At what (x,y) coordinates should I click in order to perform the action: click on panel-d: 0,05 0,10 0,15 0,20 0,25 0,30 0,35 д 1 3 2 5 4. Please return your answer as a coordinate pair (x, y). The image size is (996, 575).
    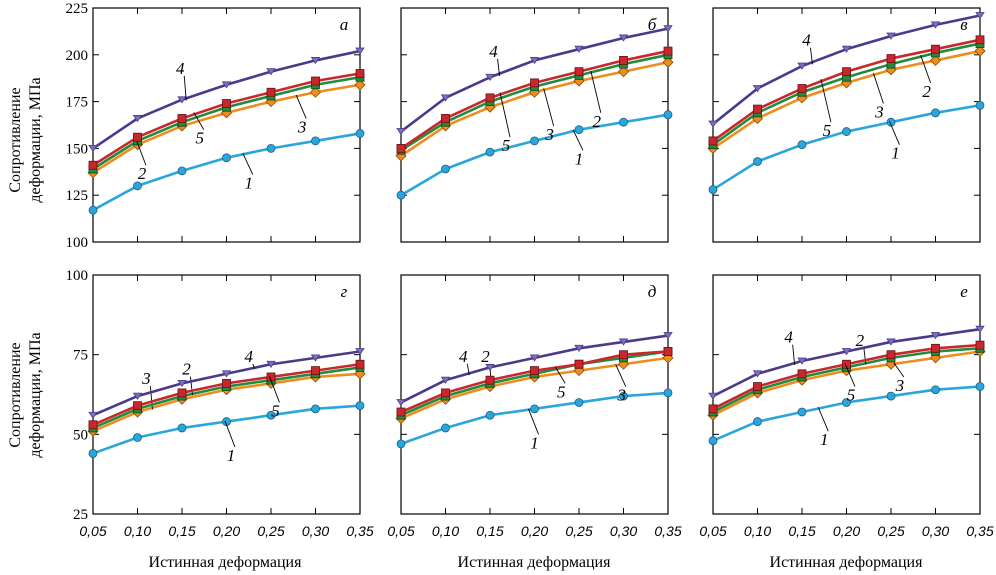
    Looking at the image, I should click on (534, 406).